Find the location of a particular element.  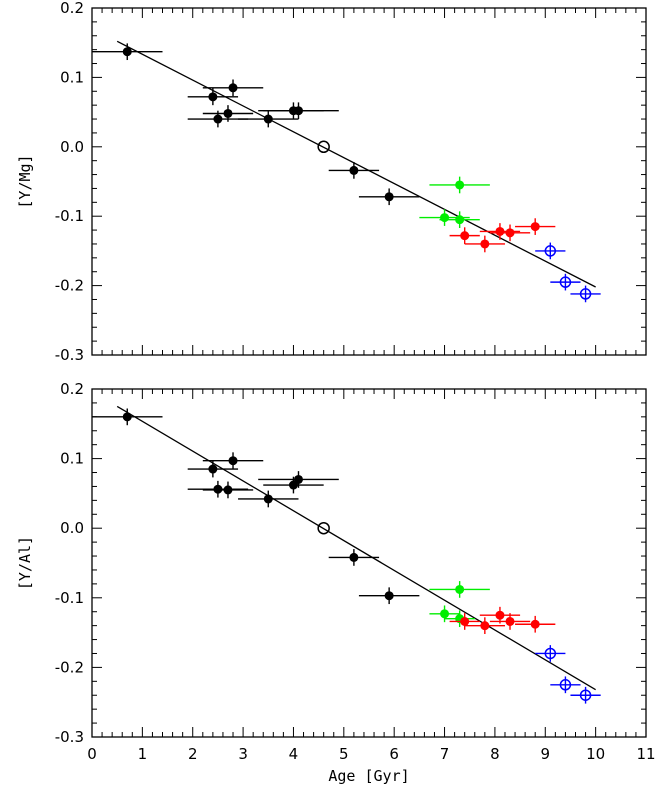

x-axis-title: Age [Gyr] is located at coordinates (368, 776).